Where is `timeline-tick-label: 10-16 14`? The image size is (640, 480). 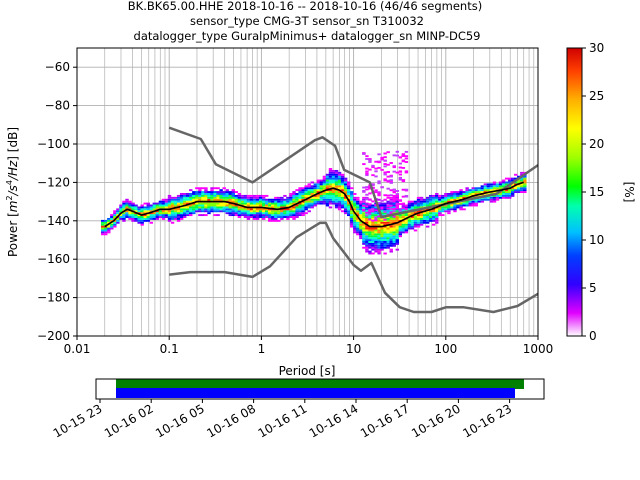
timeline-tick-label: 10-16 14 is located at coordinates (334, 420).